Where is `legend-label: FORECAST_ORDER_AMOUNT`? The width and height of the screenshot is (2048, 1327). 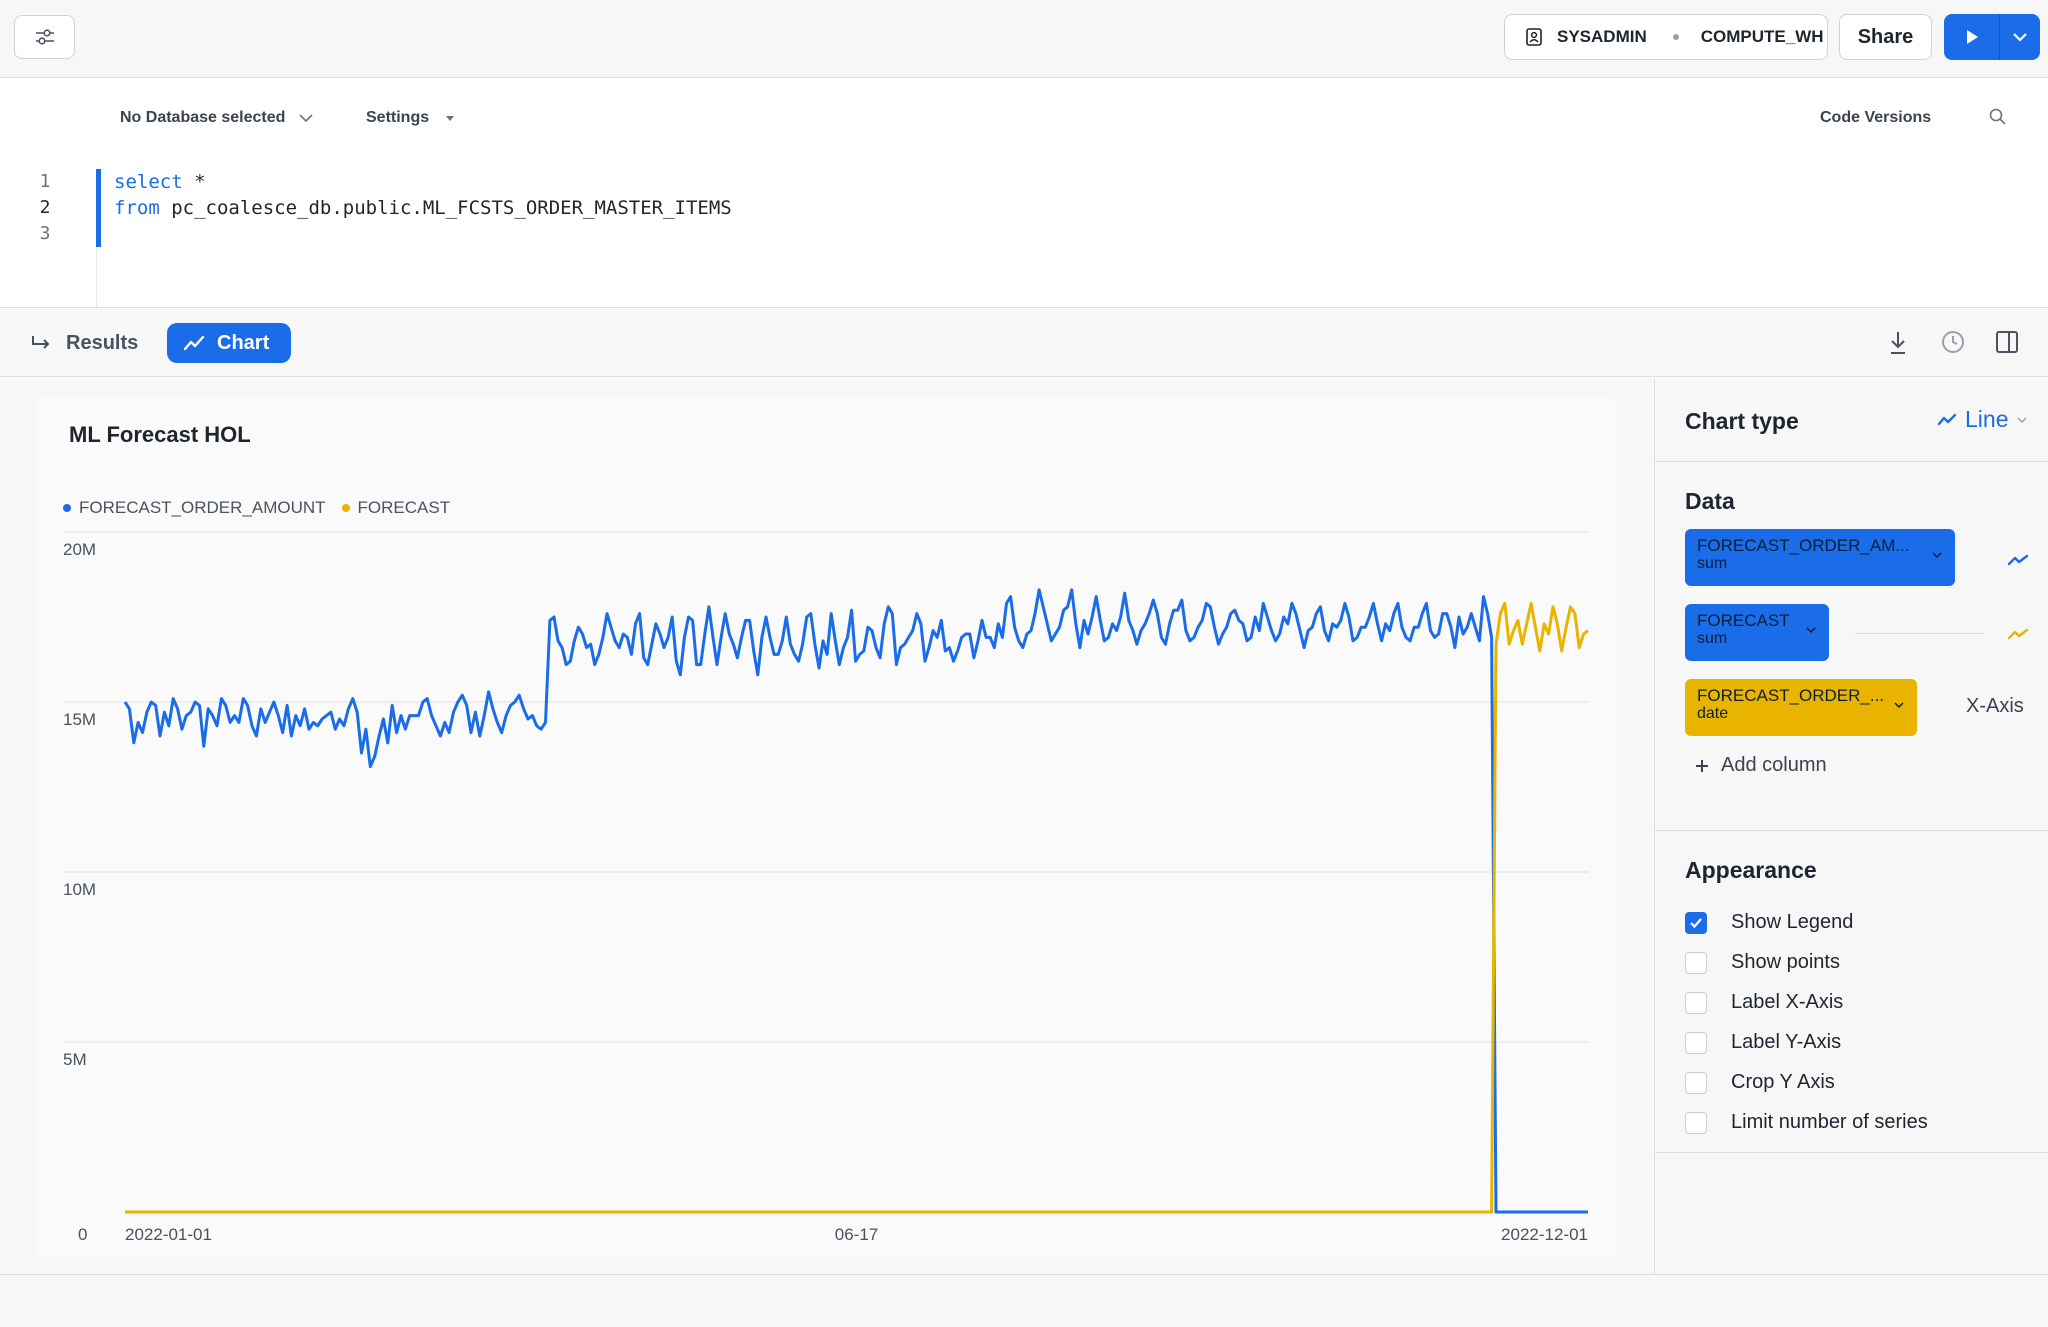
legend-label: FORECAST_ORDER_AMOUNT is located at coordinates (202, 507).